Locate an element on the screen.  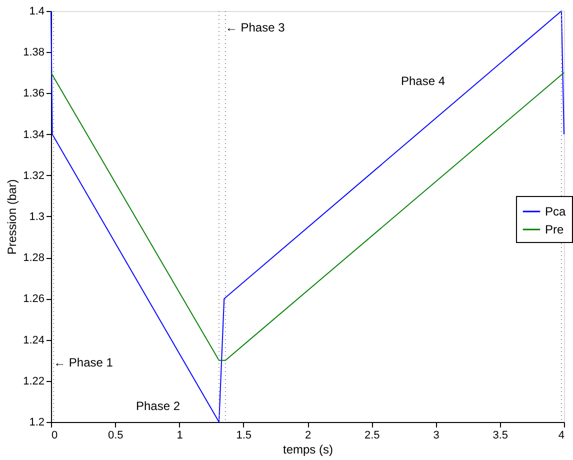
y-tick-label: 1.32 is located at coordinates (33, 176).